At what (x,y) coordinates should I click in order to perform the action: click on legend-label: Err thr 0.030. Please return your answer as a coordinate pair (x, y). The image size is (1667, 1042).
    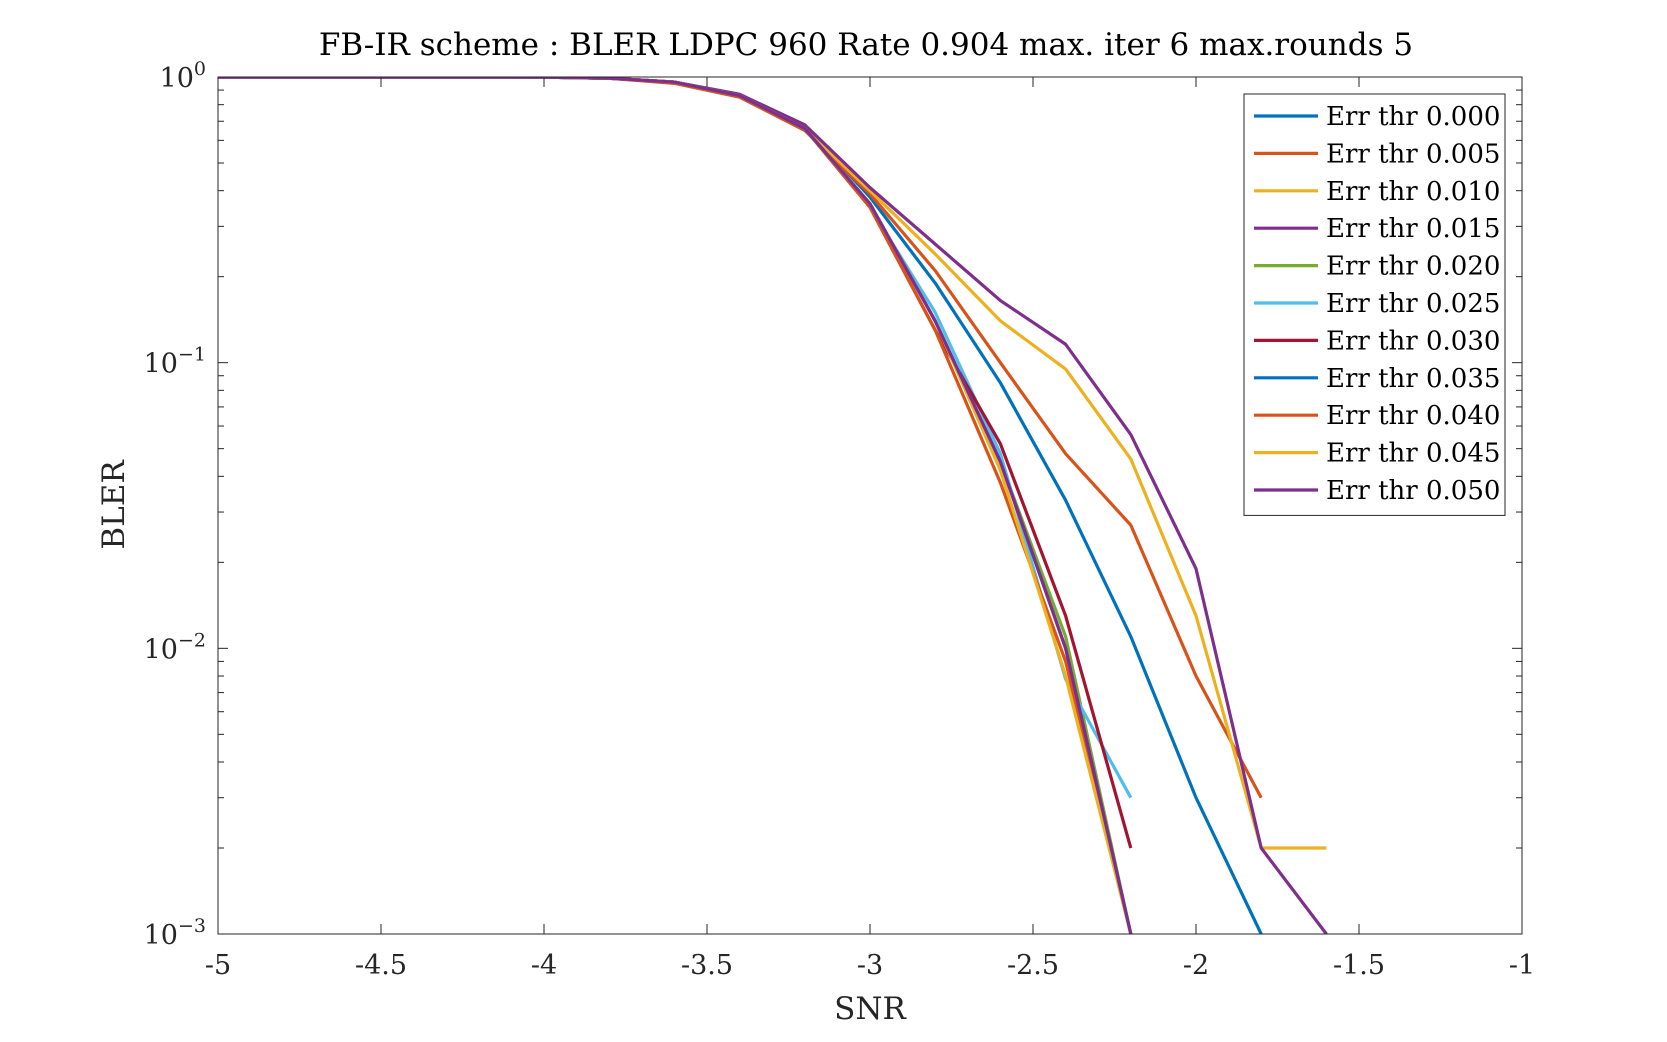
    Looking at the image, I should click on (1413, 341).